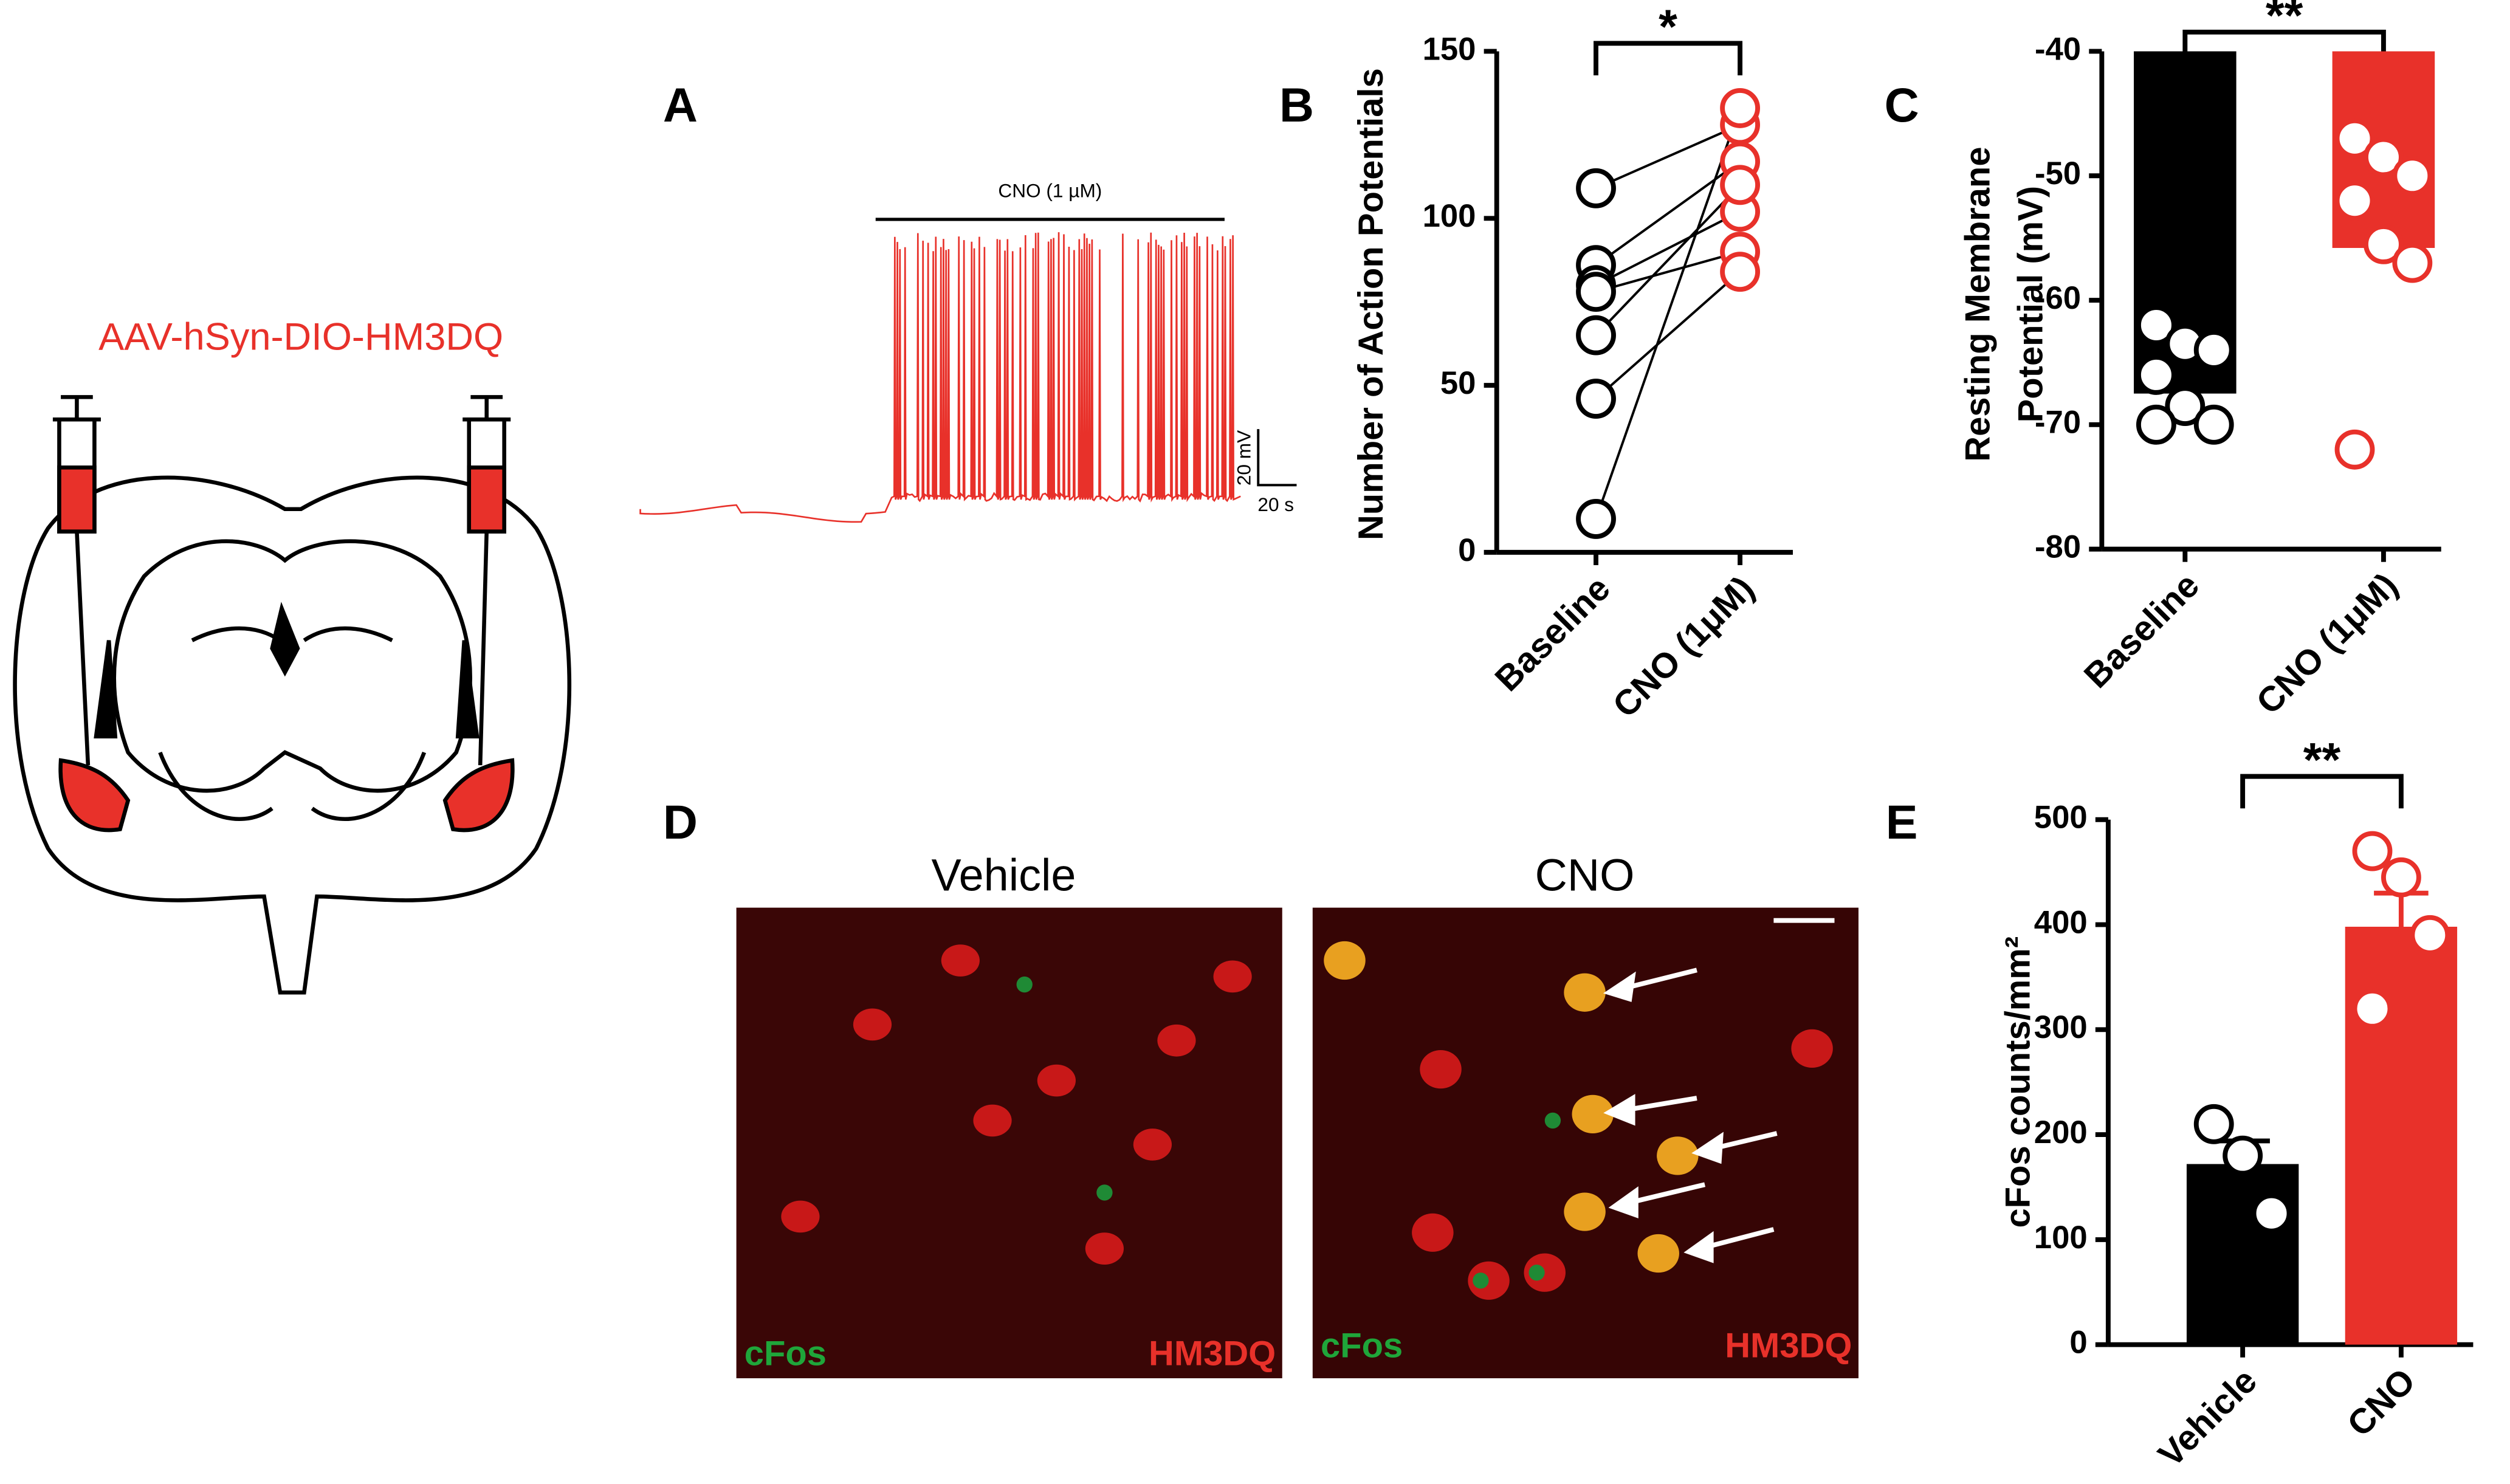 Image resolution: width=2510 pixels, height=1484 pixels. What do you see at coordinates (1690, 1115) in the screenshot?
I see `arrows` at bounding box center [1690, 1115].